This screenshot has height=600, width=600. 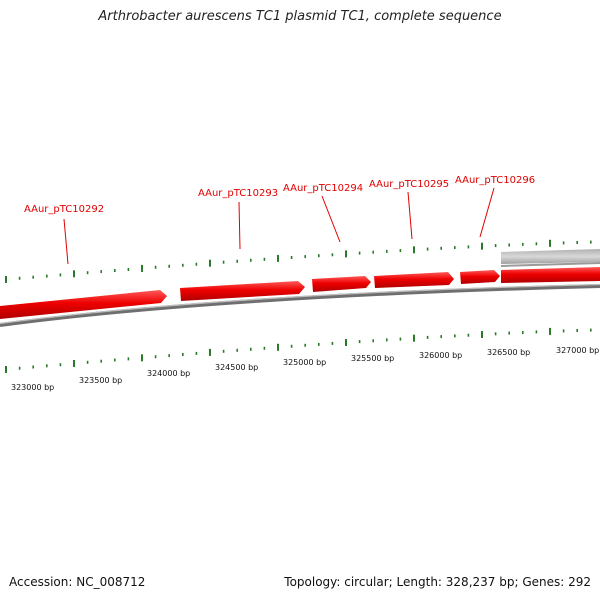 I want to click on upper-tick-row, so click(x=298, y=261).